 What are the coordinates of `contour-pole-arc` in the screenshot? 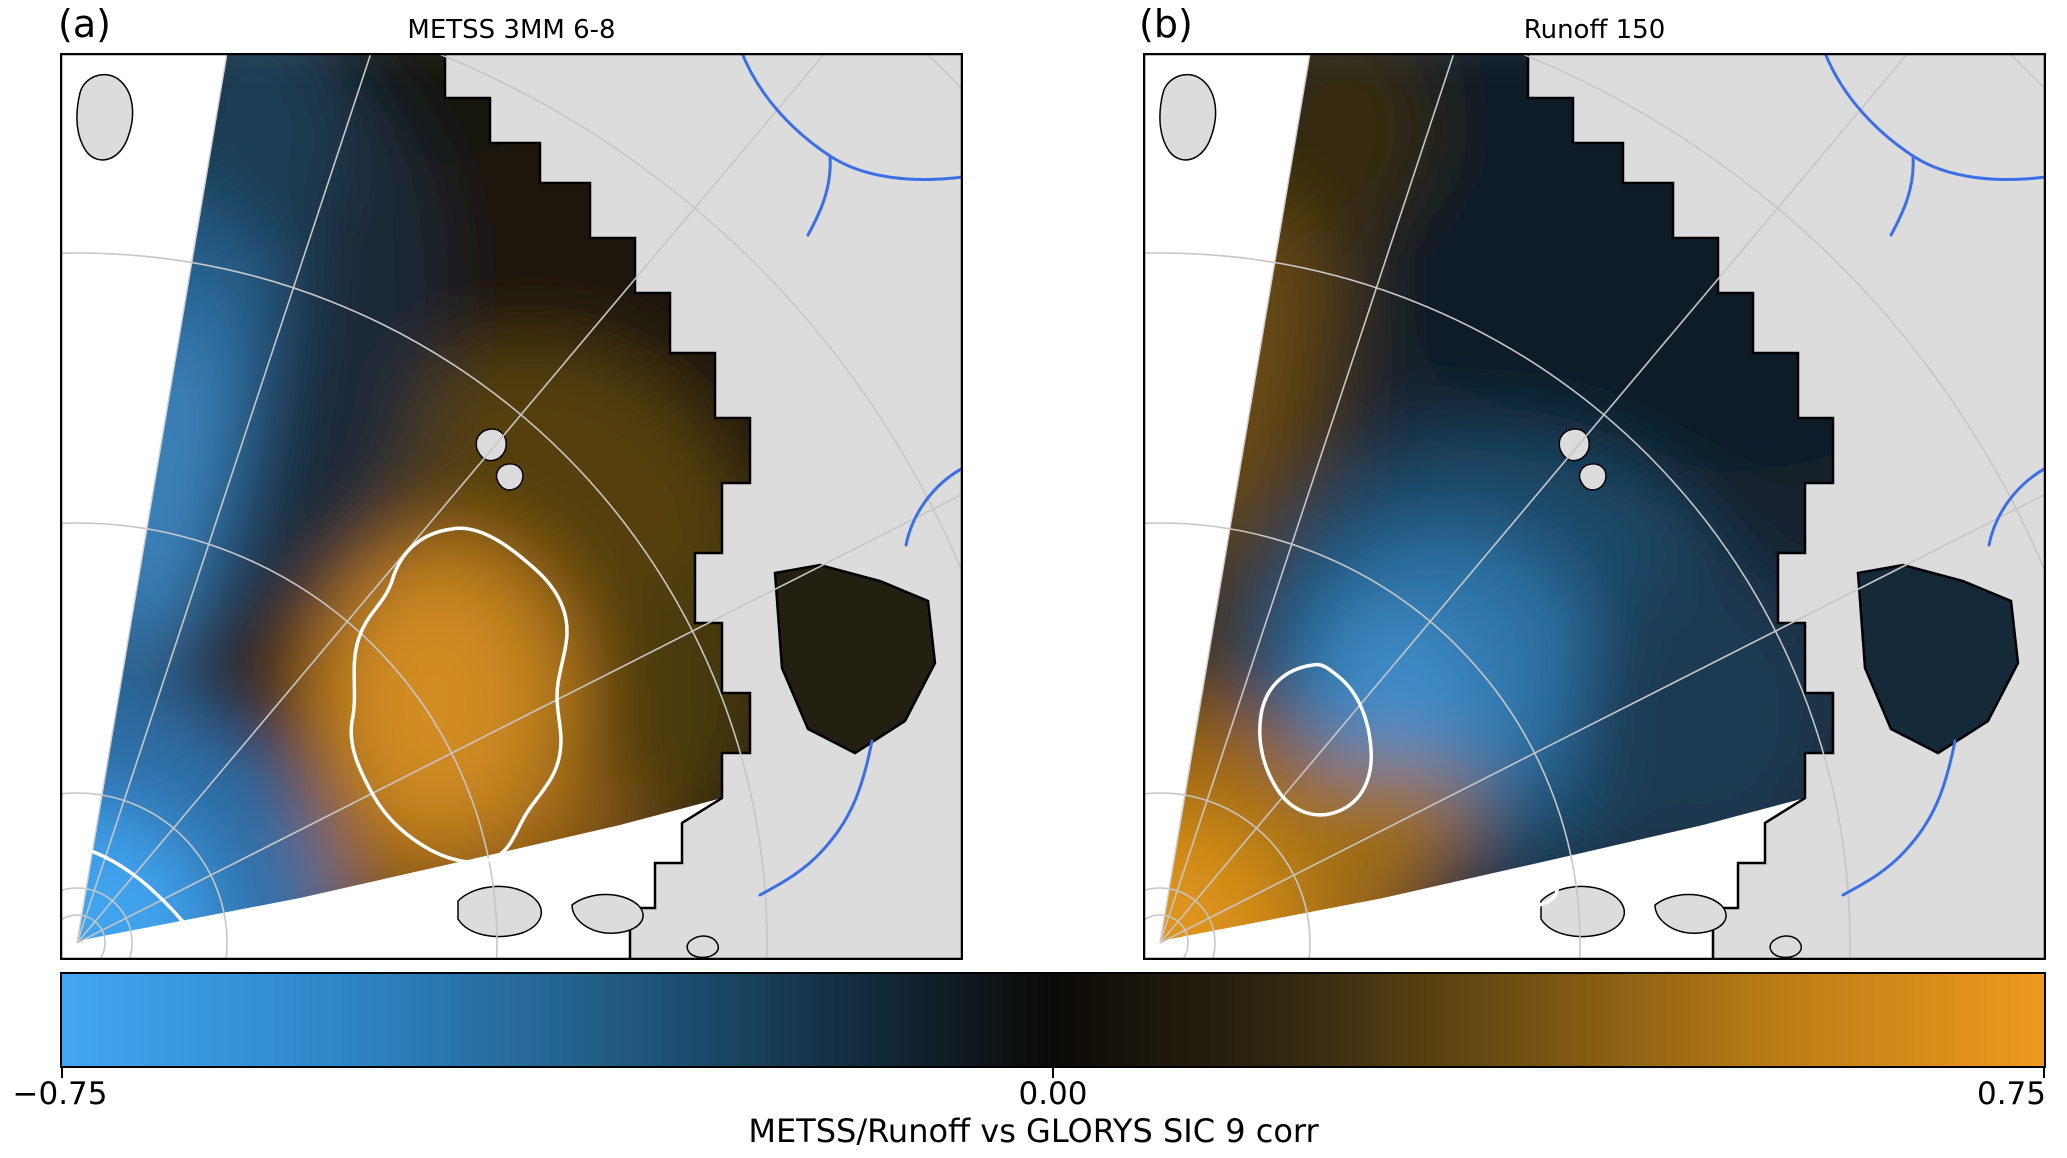 It's located at (132, 890).